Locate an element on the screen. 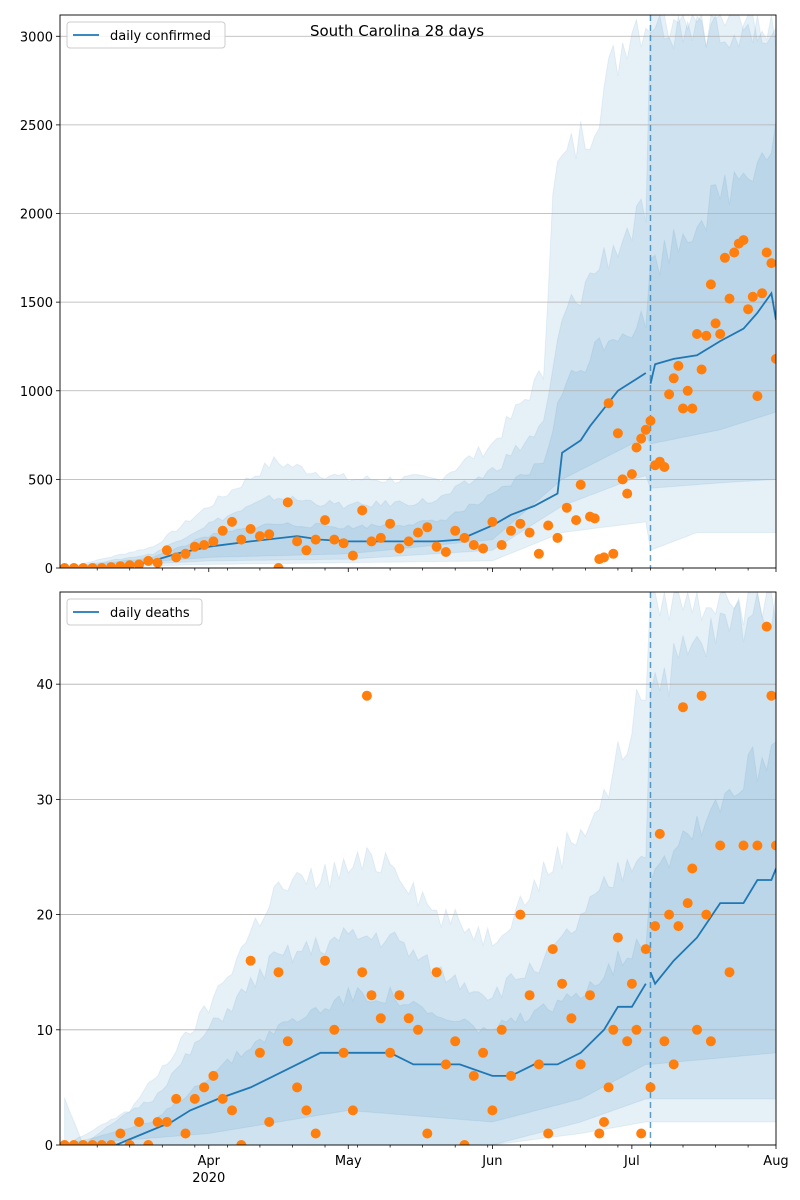  y-tick-label: 2000 is located at coordinates (36, 215).